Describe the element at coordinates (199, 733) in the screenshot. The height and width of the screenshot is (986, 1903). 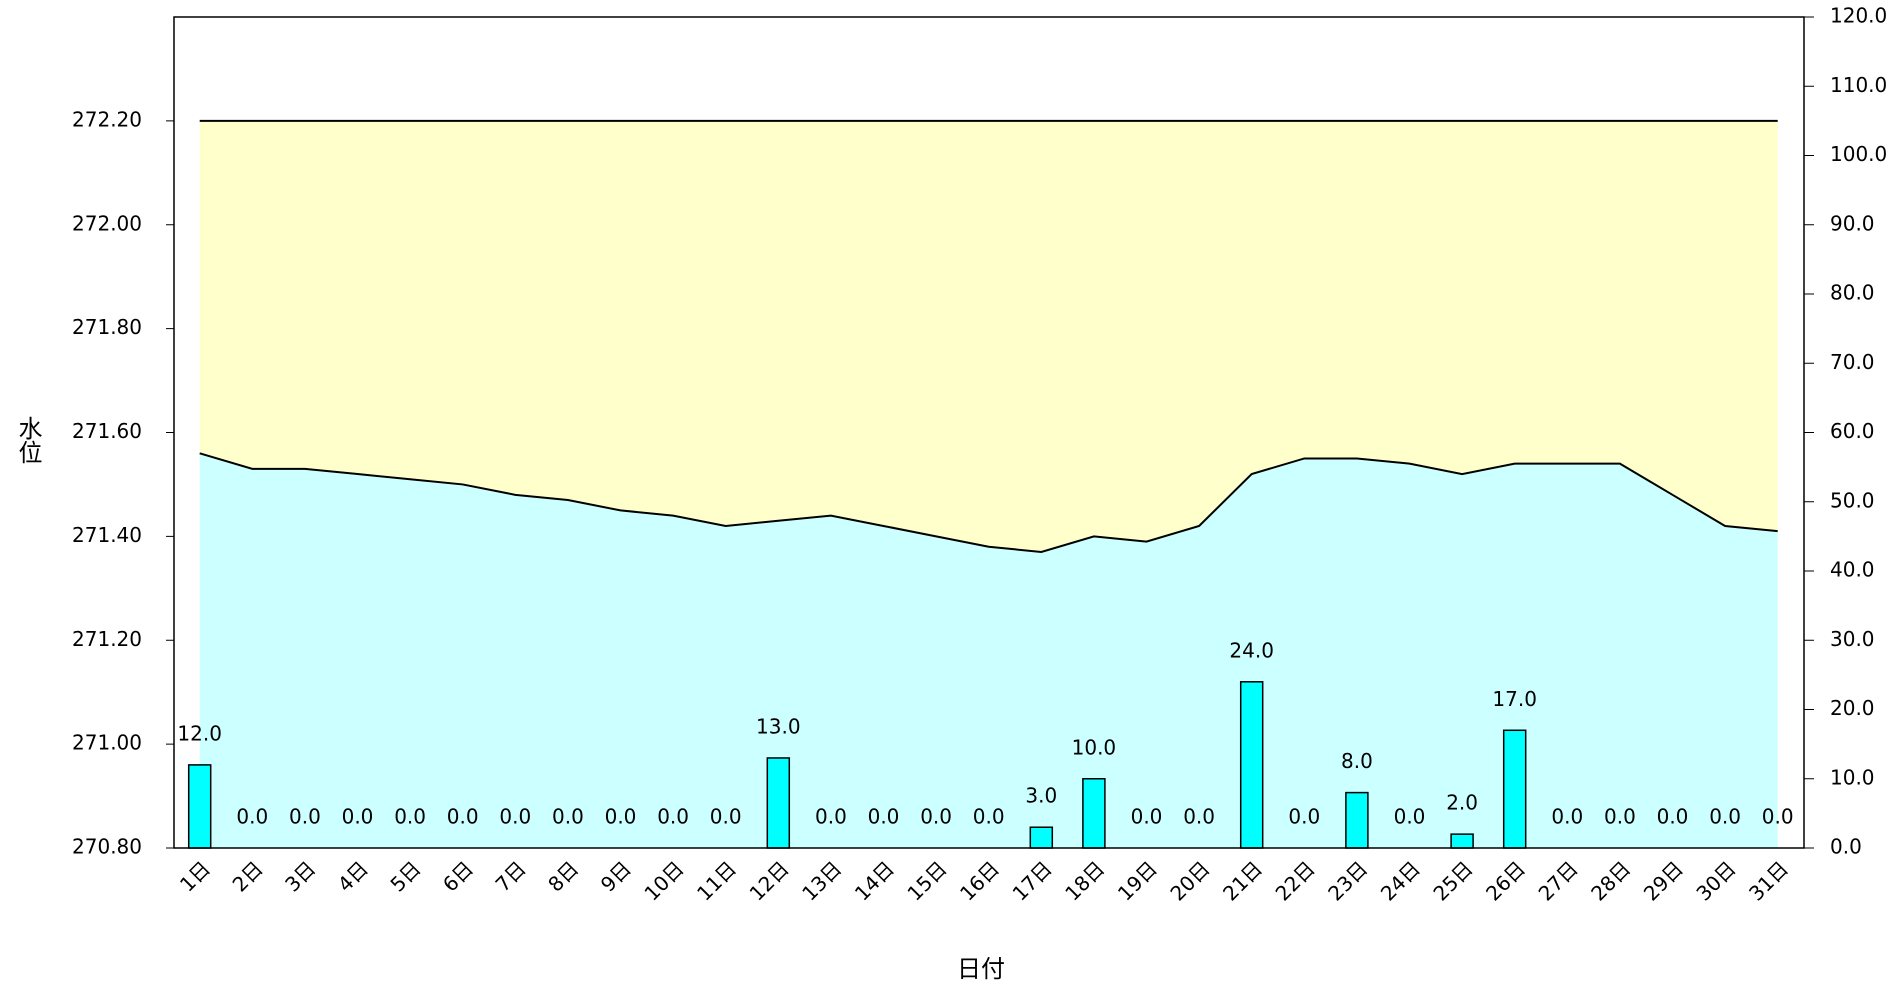
I see `data-label: 12.0` at that location.